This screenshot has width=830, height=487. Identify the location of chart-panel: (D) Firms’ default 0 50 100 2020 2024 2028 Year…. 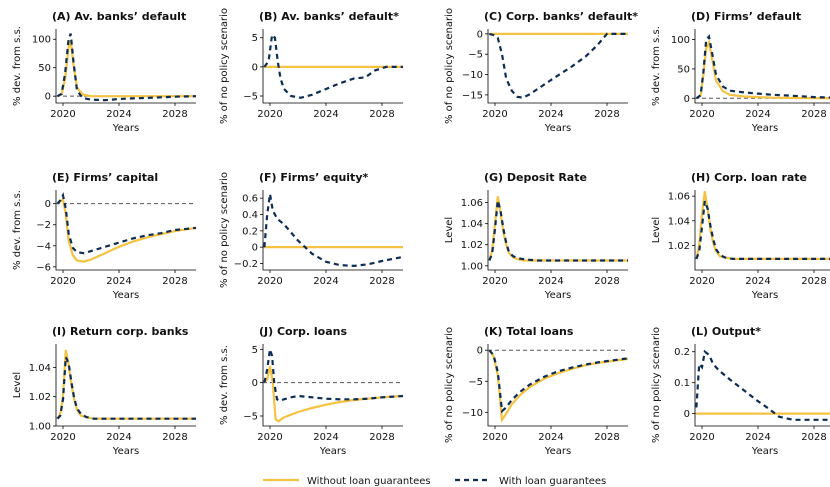
(740, 72).